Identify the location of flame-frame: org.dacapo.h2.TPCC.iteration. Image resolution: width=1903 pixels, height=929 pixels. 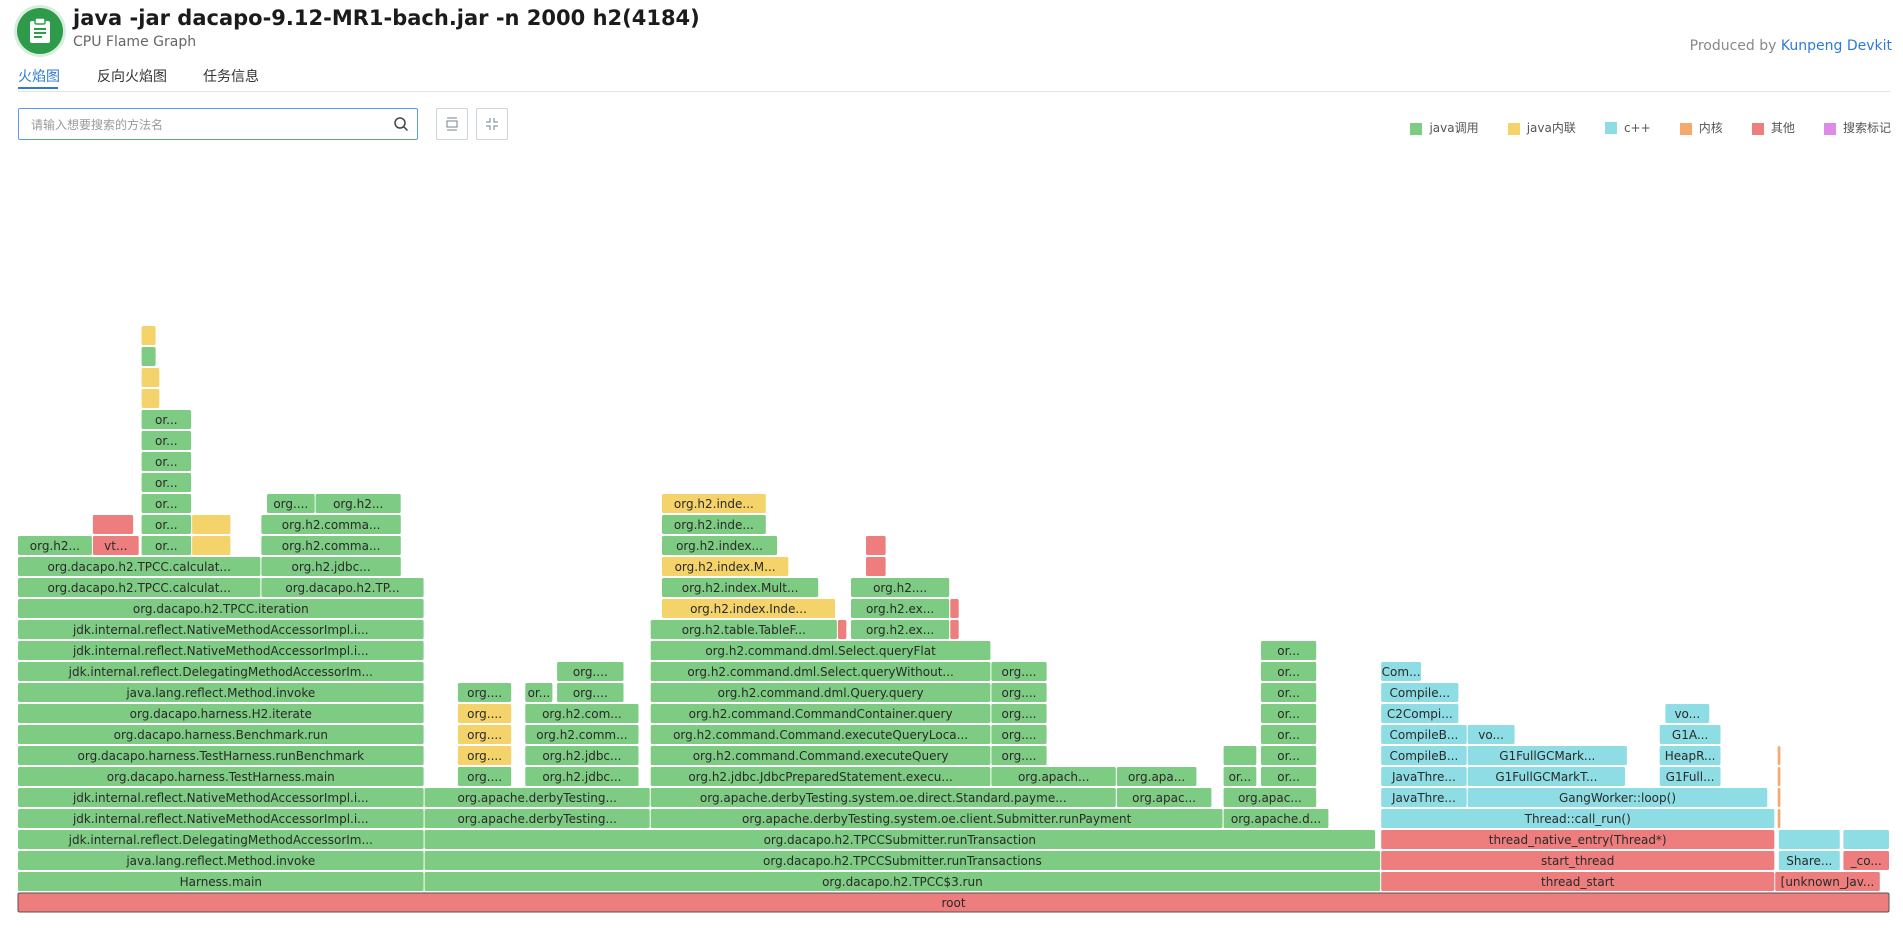
(221, 608).